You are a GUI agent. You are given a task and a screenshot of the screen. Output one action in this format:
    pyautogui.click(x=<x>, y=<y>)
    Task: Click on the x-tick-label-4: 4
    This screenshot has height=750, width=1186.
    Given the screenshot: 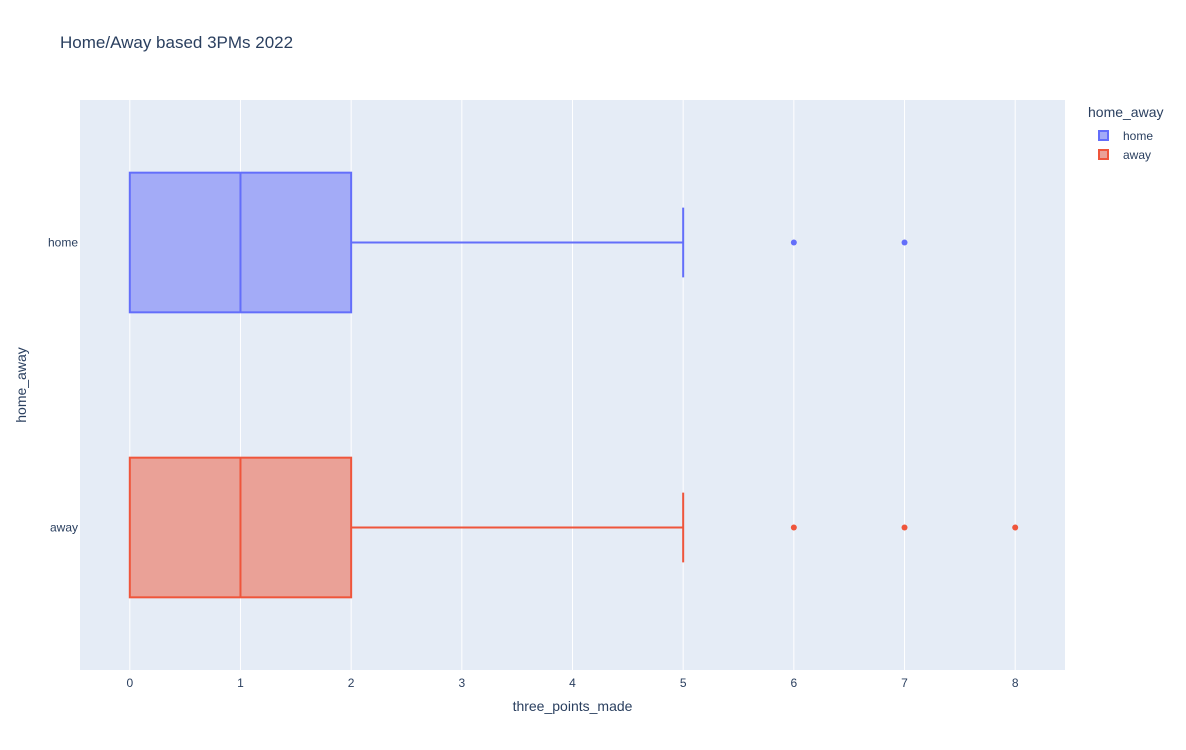 What is the action you would take?
    pyautogui.click(x=572, y=683)
    